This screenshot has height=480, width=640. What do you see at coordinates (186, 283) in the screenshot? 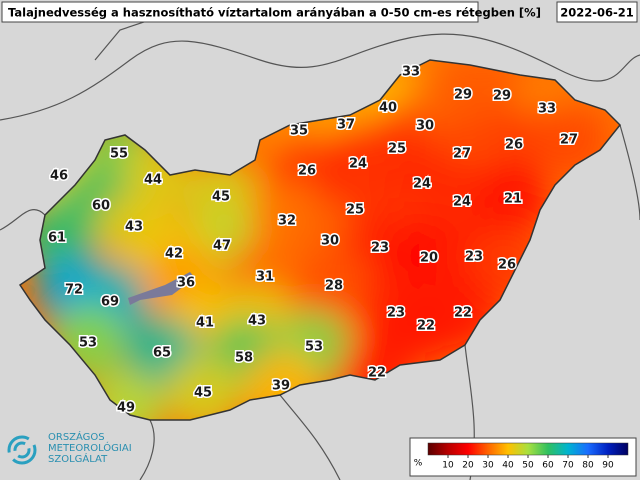
I see `station-value: 36` at bounding box center [186, 283].